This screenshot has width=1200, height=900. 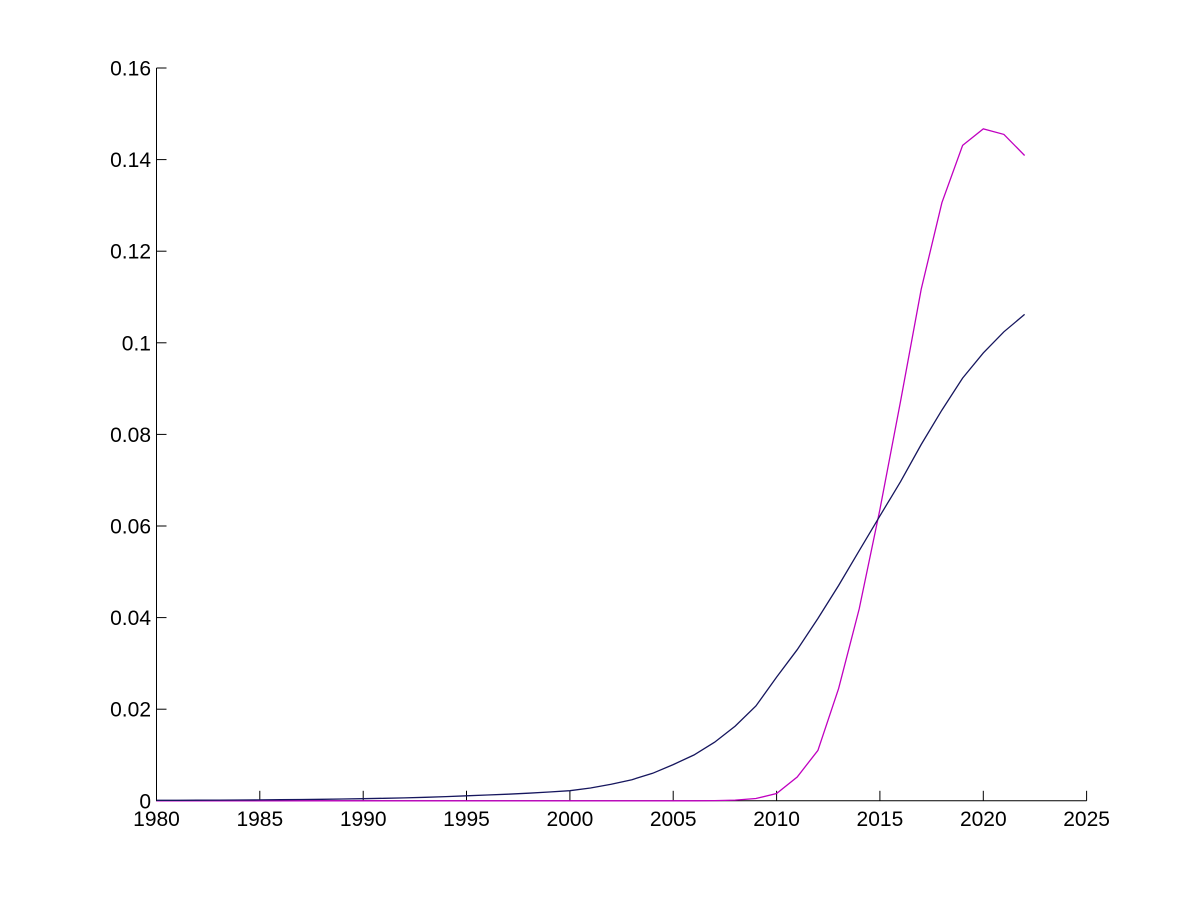 I want to click on svg-text: 0.16, so click(x=130, y=69).